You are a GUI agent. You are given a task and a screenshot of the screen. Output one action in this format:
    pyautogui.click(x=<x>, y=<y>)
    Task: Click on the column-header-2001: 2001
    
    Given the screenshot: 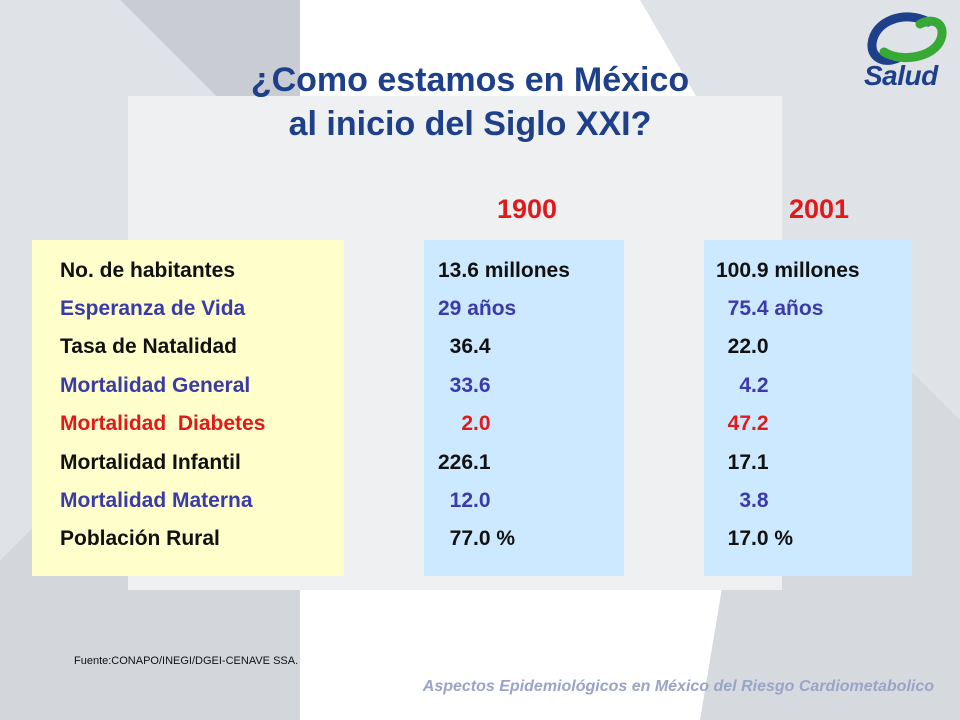 What is the action you would take?
    pyautogui.click(x=819, y=209)
    